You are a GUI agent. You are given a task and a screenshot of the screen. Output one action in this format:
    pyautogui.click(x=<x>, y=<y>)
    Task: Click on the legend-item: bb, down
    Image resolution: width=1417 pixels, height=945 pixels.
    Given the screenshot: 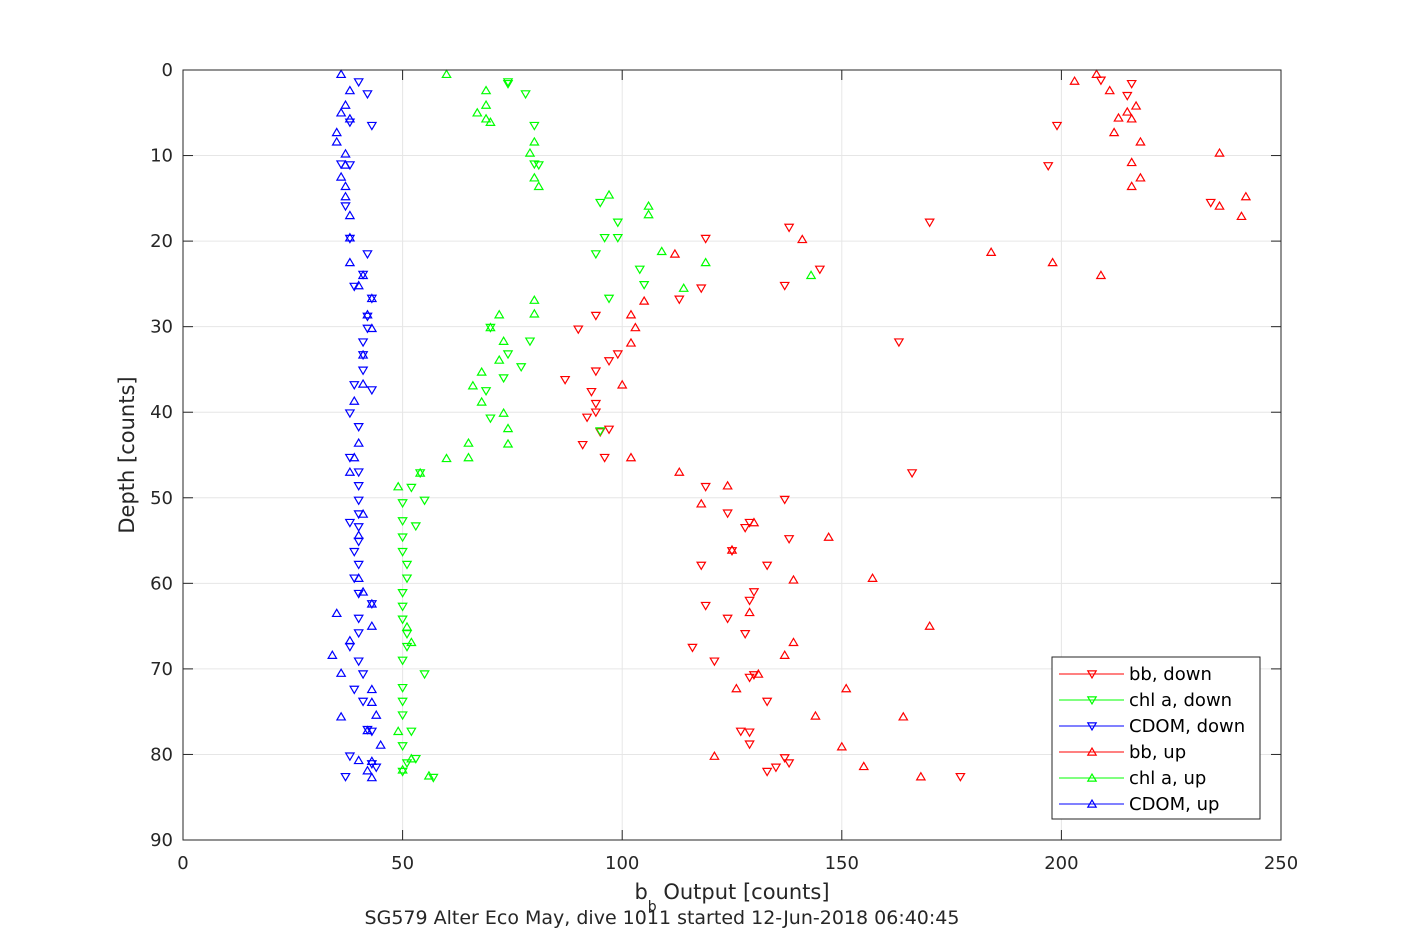 What is the action you would take?
    pyautogui.click(x=1135, y=674)
    